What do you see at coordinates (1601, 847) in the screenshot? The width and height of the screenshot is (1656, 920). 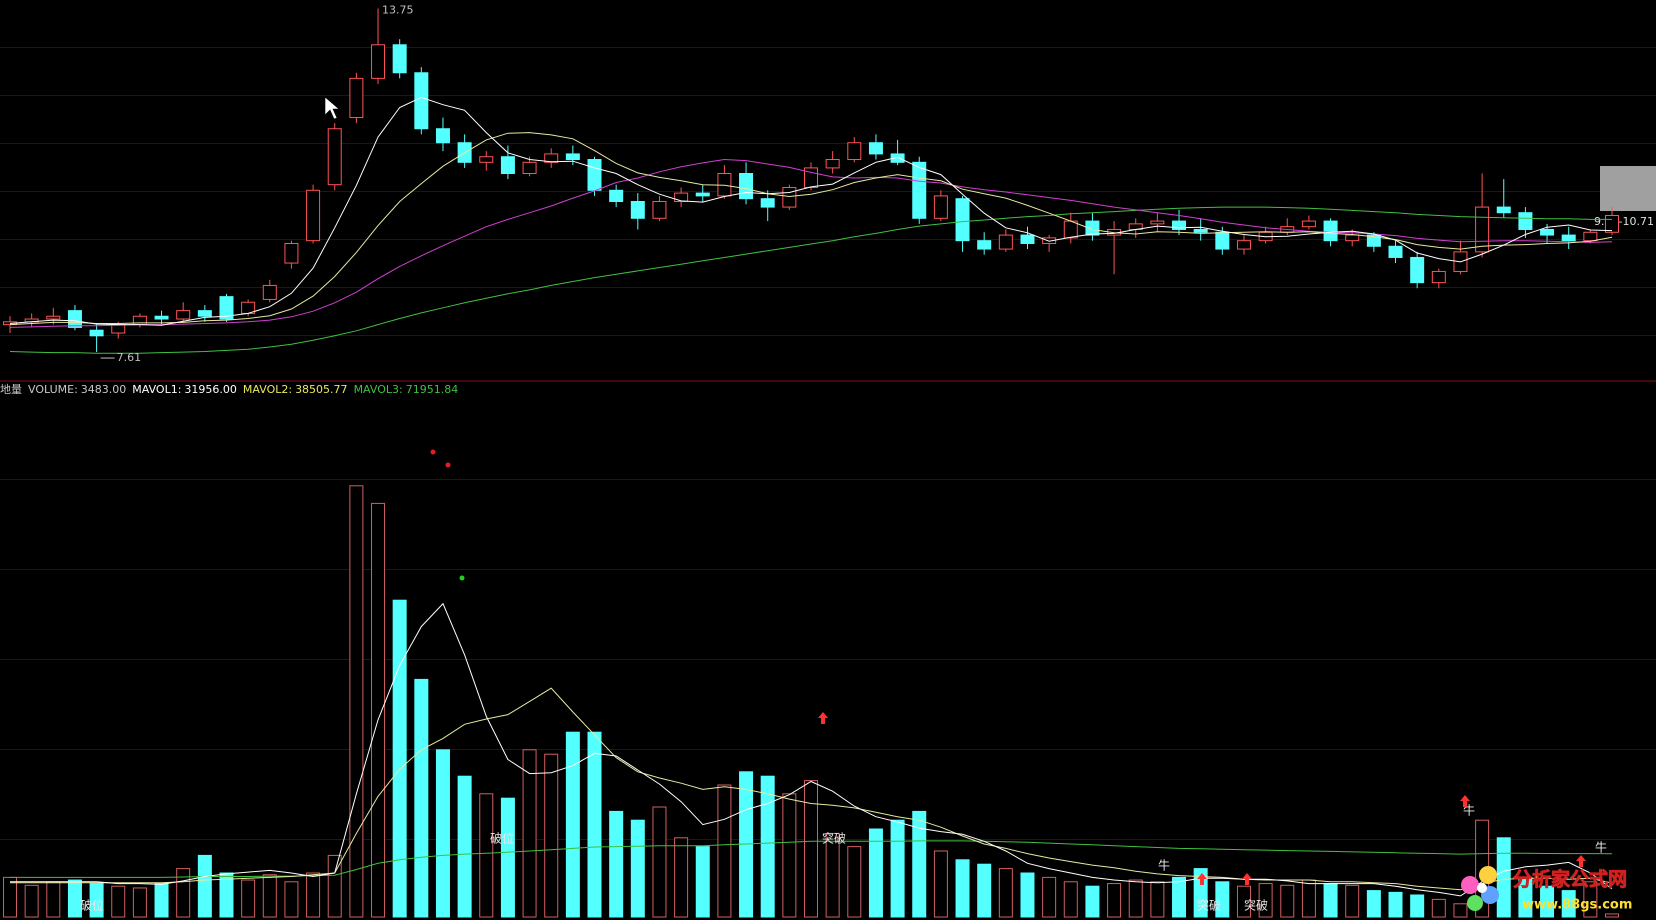 I see `signal-label: 牛` at bounding box center [1601, 847].